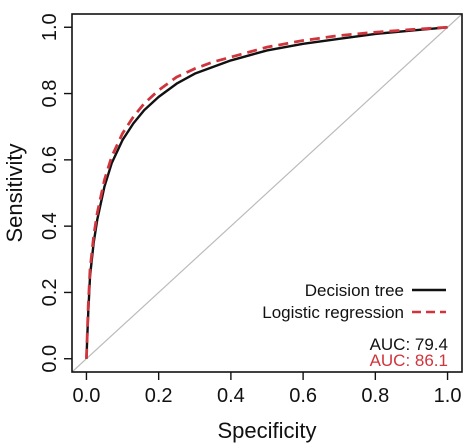  I want to click on y-tick-label: 0.8, so click(50, 94).